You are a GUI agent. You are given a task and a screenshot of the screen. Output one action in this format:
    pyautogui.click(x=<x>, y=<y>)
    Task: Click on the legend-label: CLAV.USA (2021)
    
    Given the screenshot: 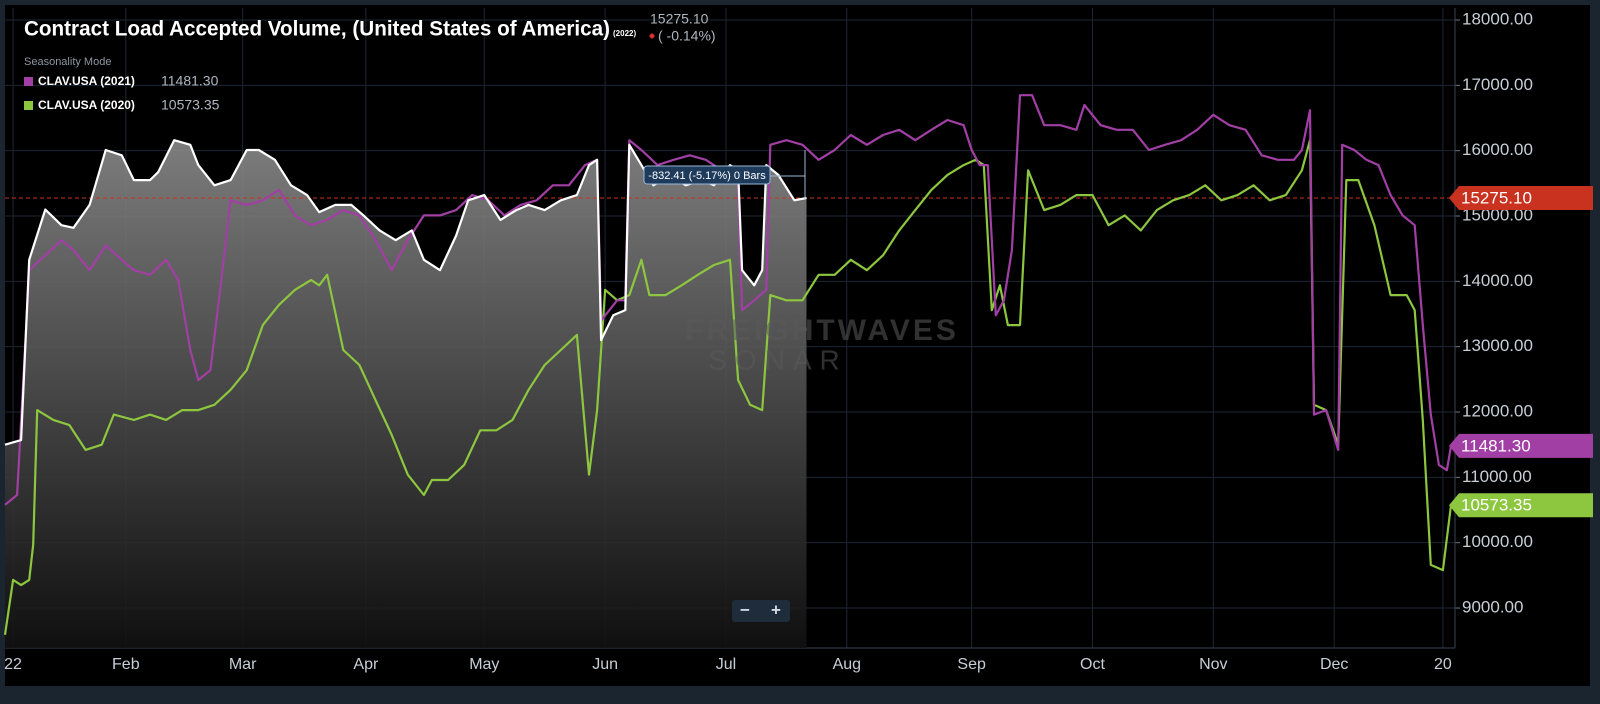 What is the action you would take?
    pyautogui.click(x=86, y=81)
    